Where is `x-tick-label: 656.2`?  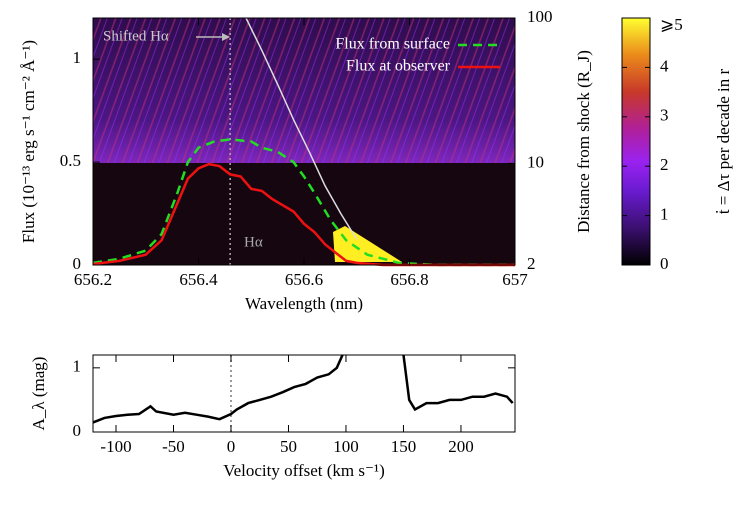
x-tick-label: 656.2 is located at coordinates (93, 279).